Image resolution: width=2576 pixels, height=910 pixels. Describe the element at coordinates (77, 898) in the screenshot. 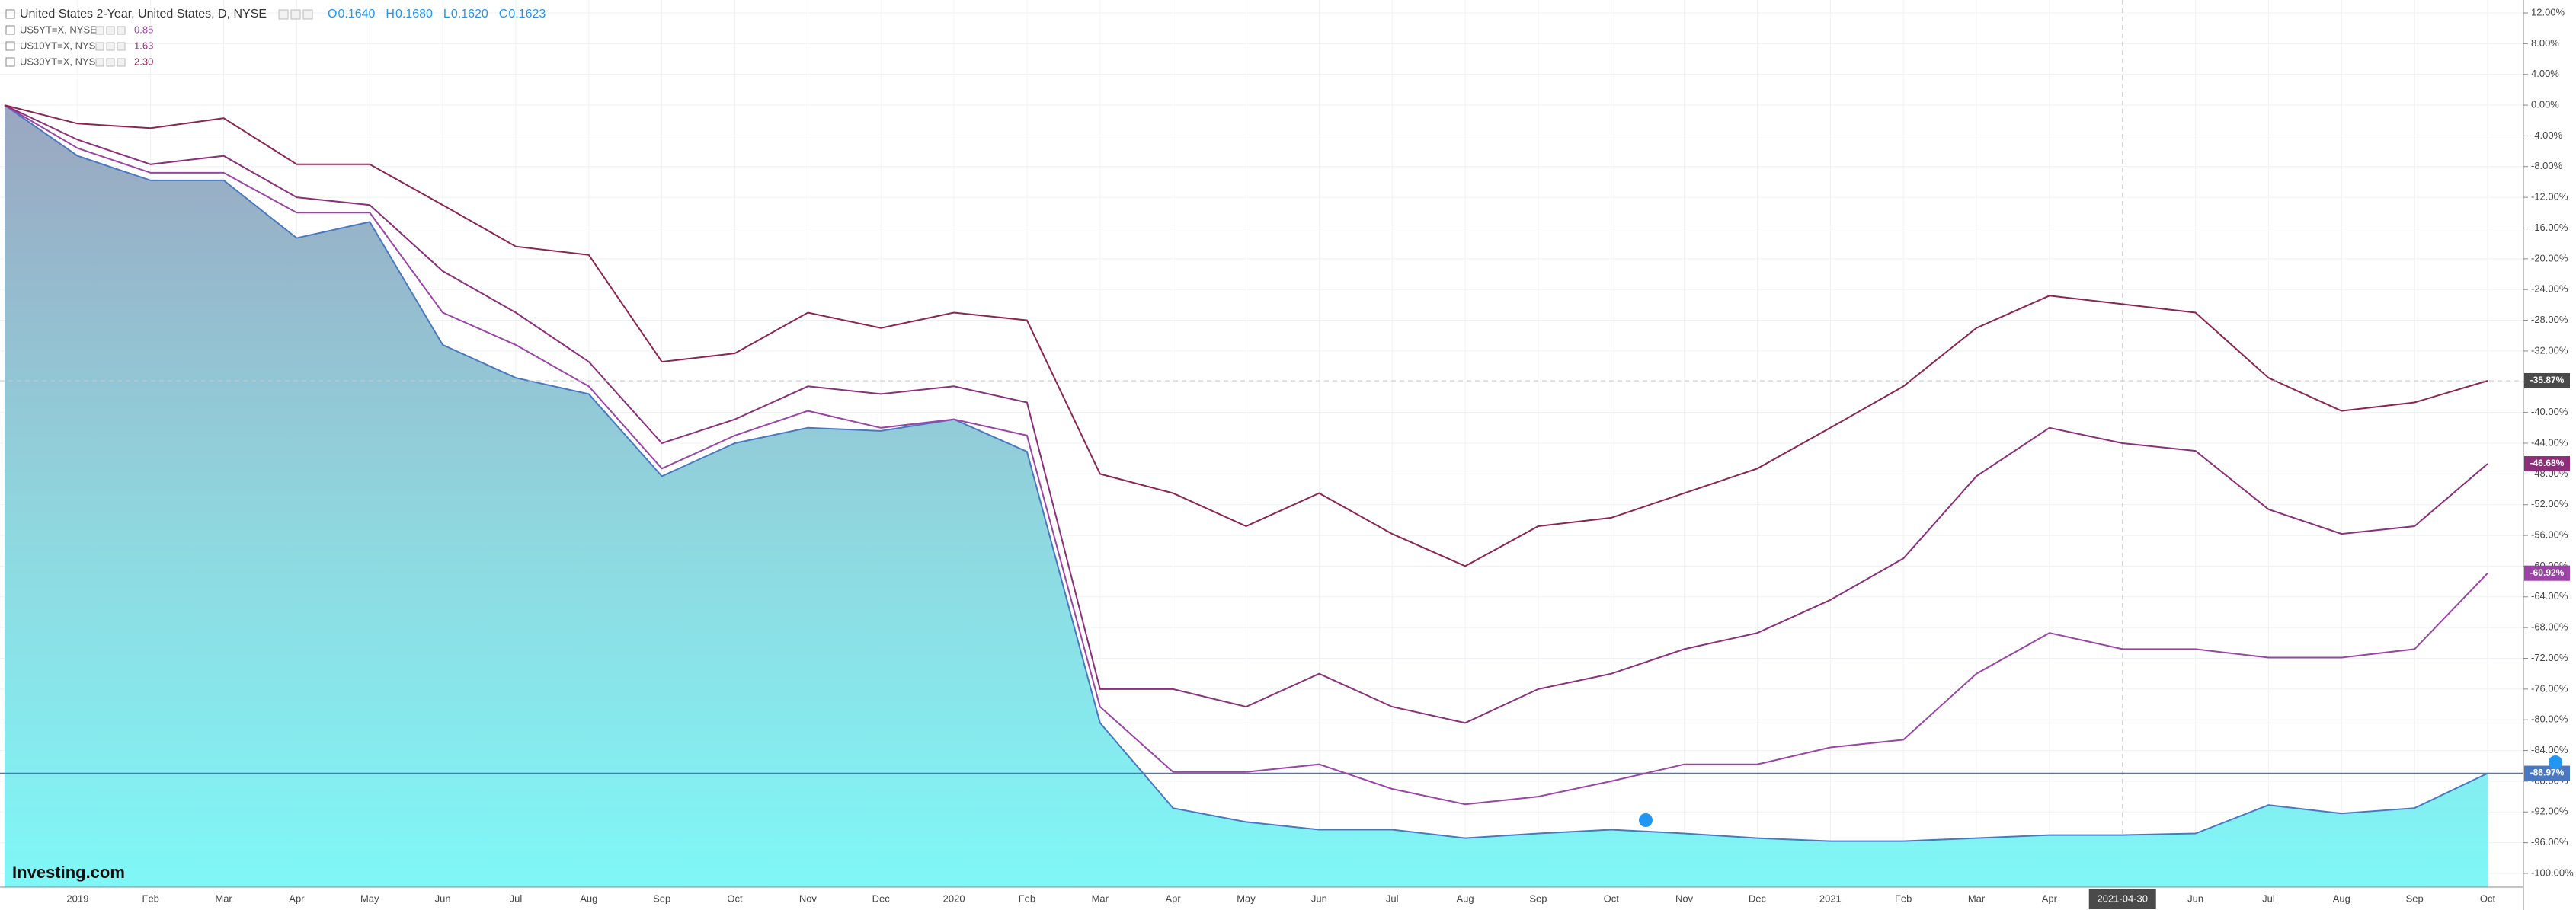

I see `x-tick-label: 2019` at that location.